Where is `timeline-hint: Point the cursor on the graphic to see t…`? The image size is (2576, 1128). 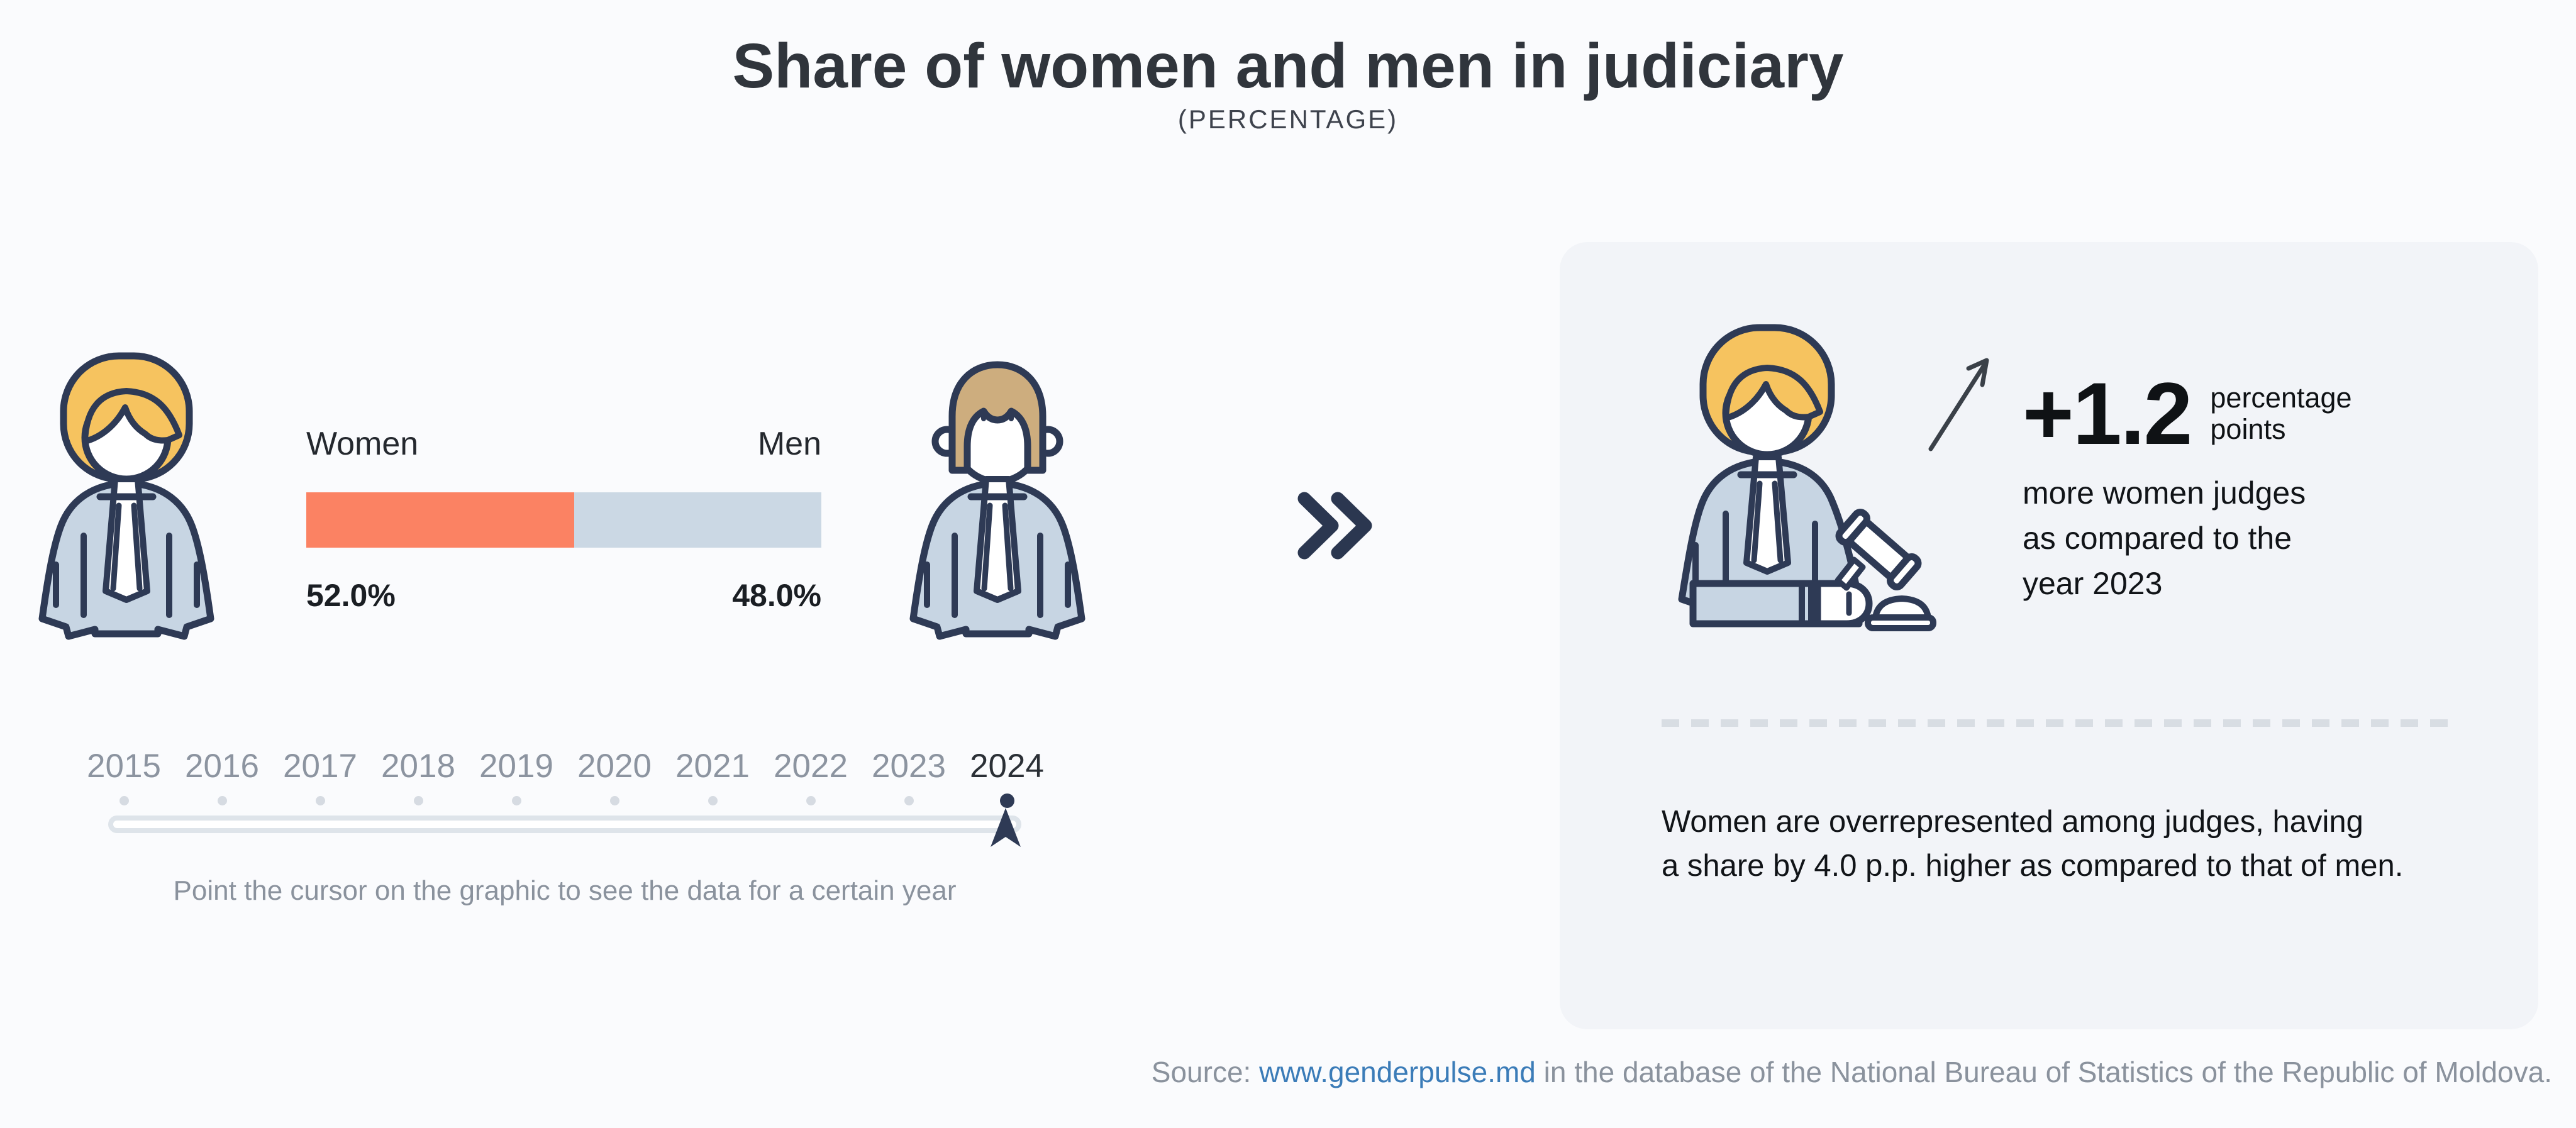 timeline-hint: Point the cursor on the graphic to see t… is located at coordinates (565, 891).